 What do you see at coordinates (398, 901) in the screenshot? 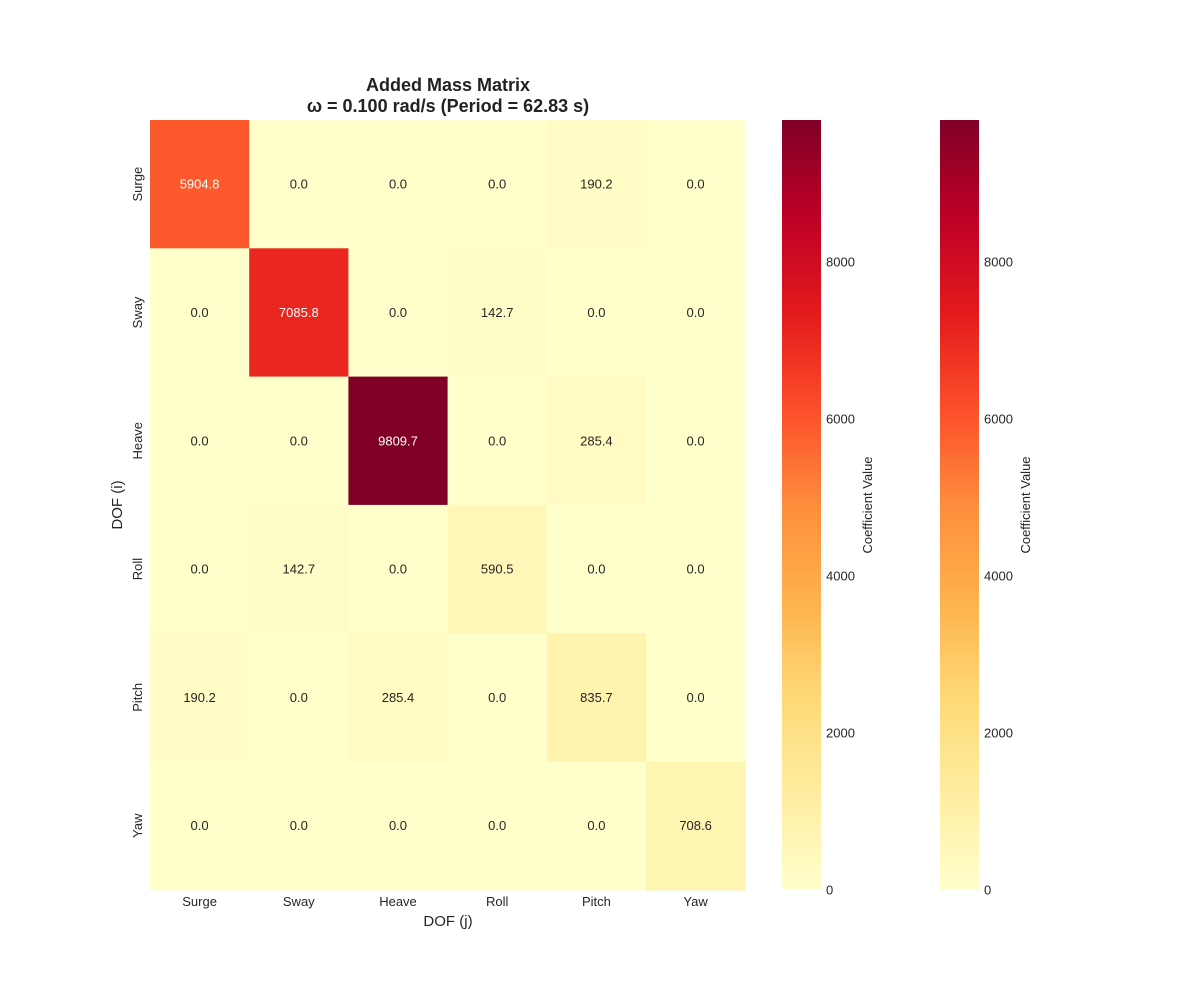
I see `x-tick-label: Heave` at bounding box center [398, 901].